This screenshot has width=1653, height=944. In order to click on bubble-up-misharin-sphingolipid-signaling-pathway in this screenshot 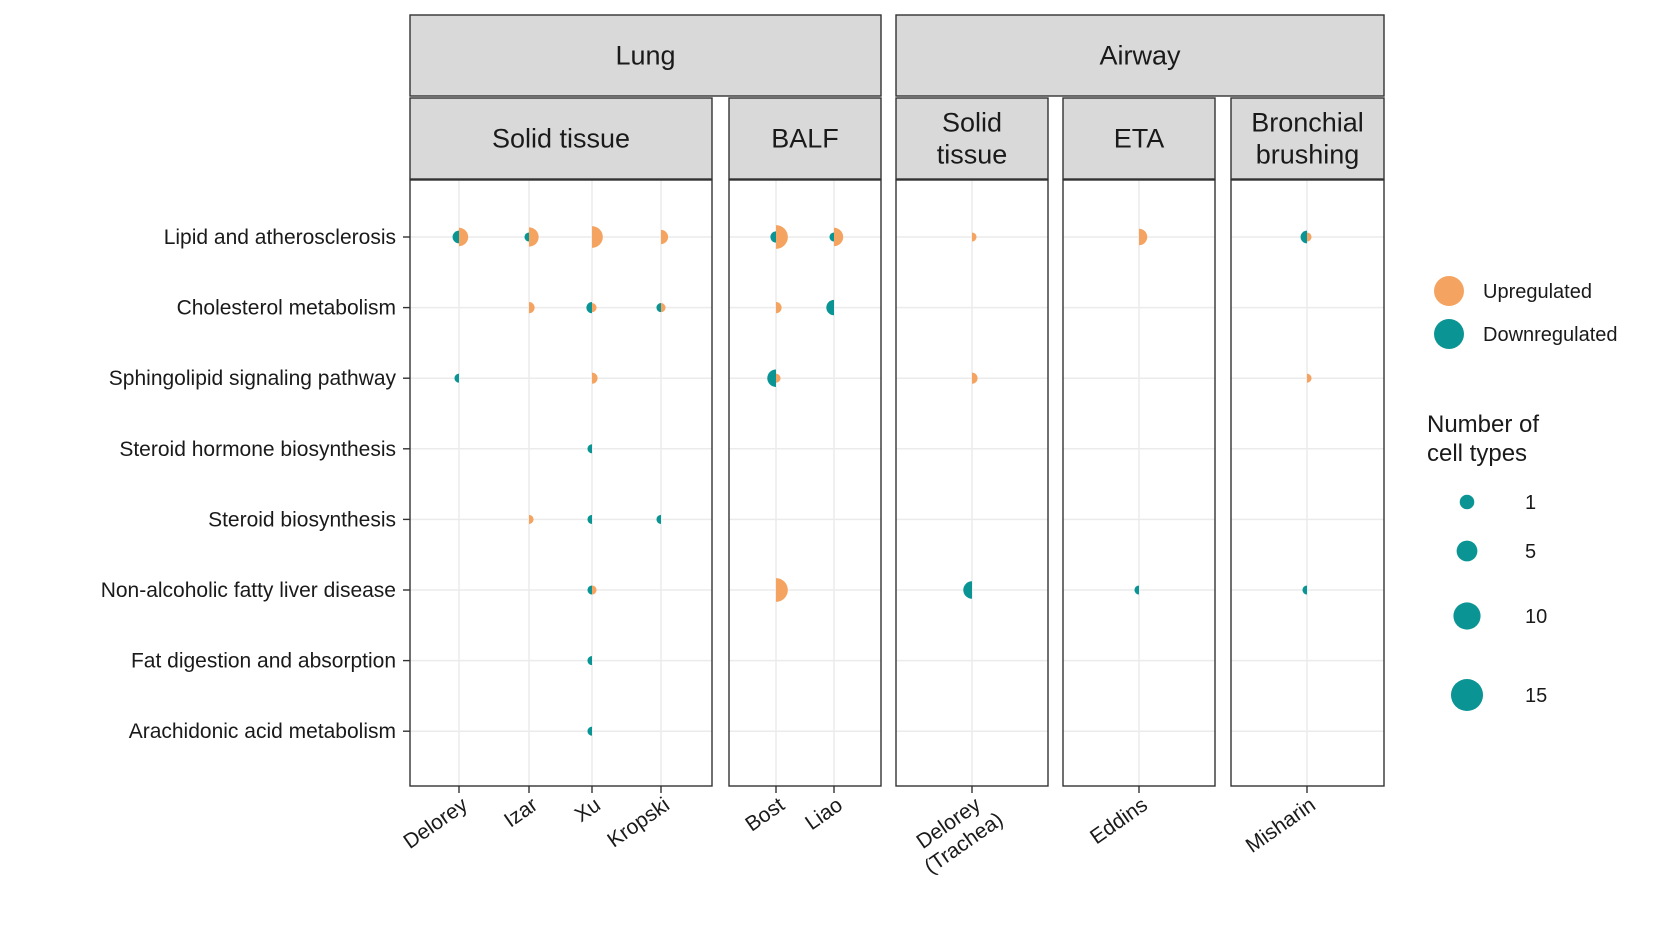, I will do `click(1309, 378)`.